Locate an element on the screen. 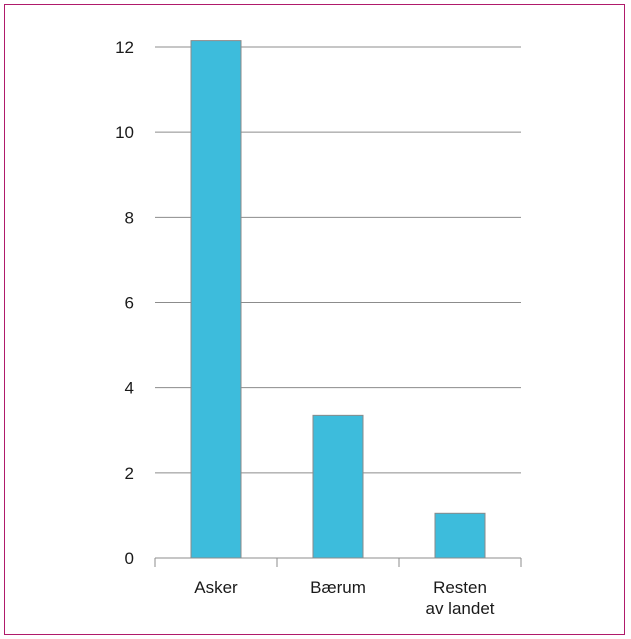 The width and height of the screenshot is (631, 639). x-category-label: Resten av landet is located at coordinates (460, 598).